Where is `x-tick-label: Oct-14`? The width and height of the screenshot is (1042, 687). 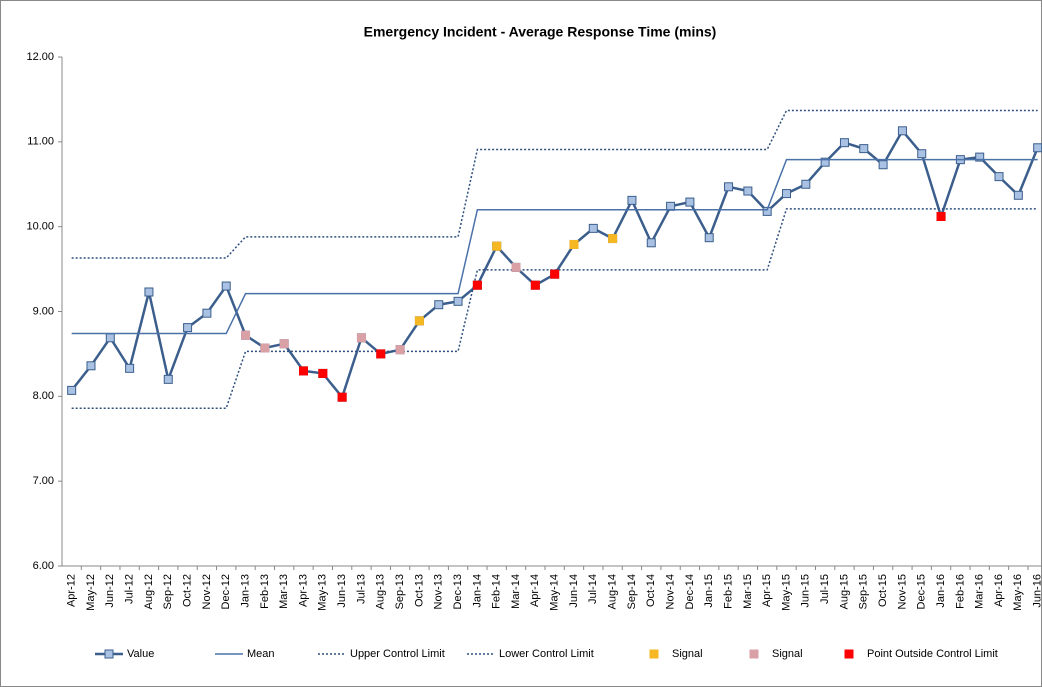
x-tick-label: Oct-14 is located at coordinates (651, 590).